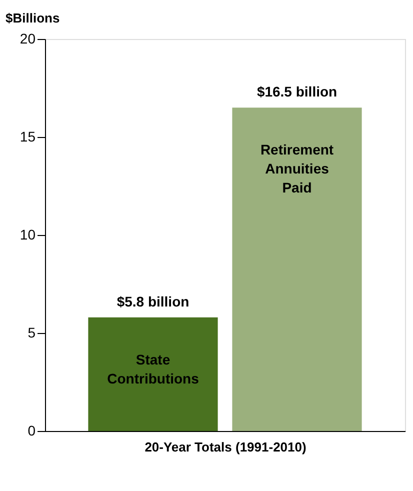 Image resolution: width=413 pixels, height=491 pixels. What do you see at coordinates (297, 169) in the screenshot?
I see `x-tick-label: Retirement Annuities Paid` at bounding box center [297, 169].